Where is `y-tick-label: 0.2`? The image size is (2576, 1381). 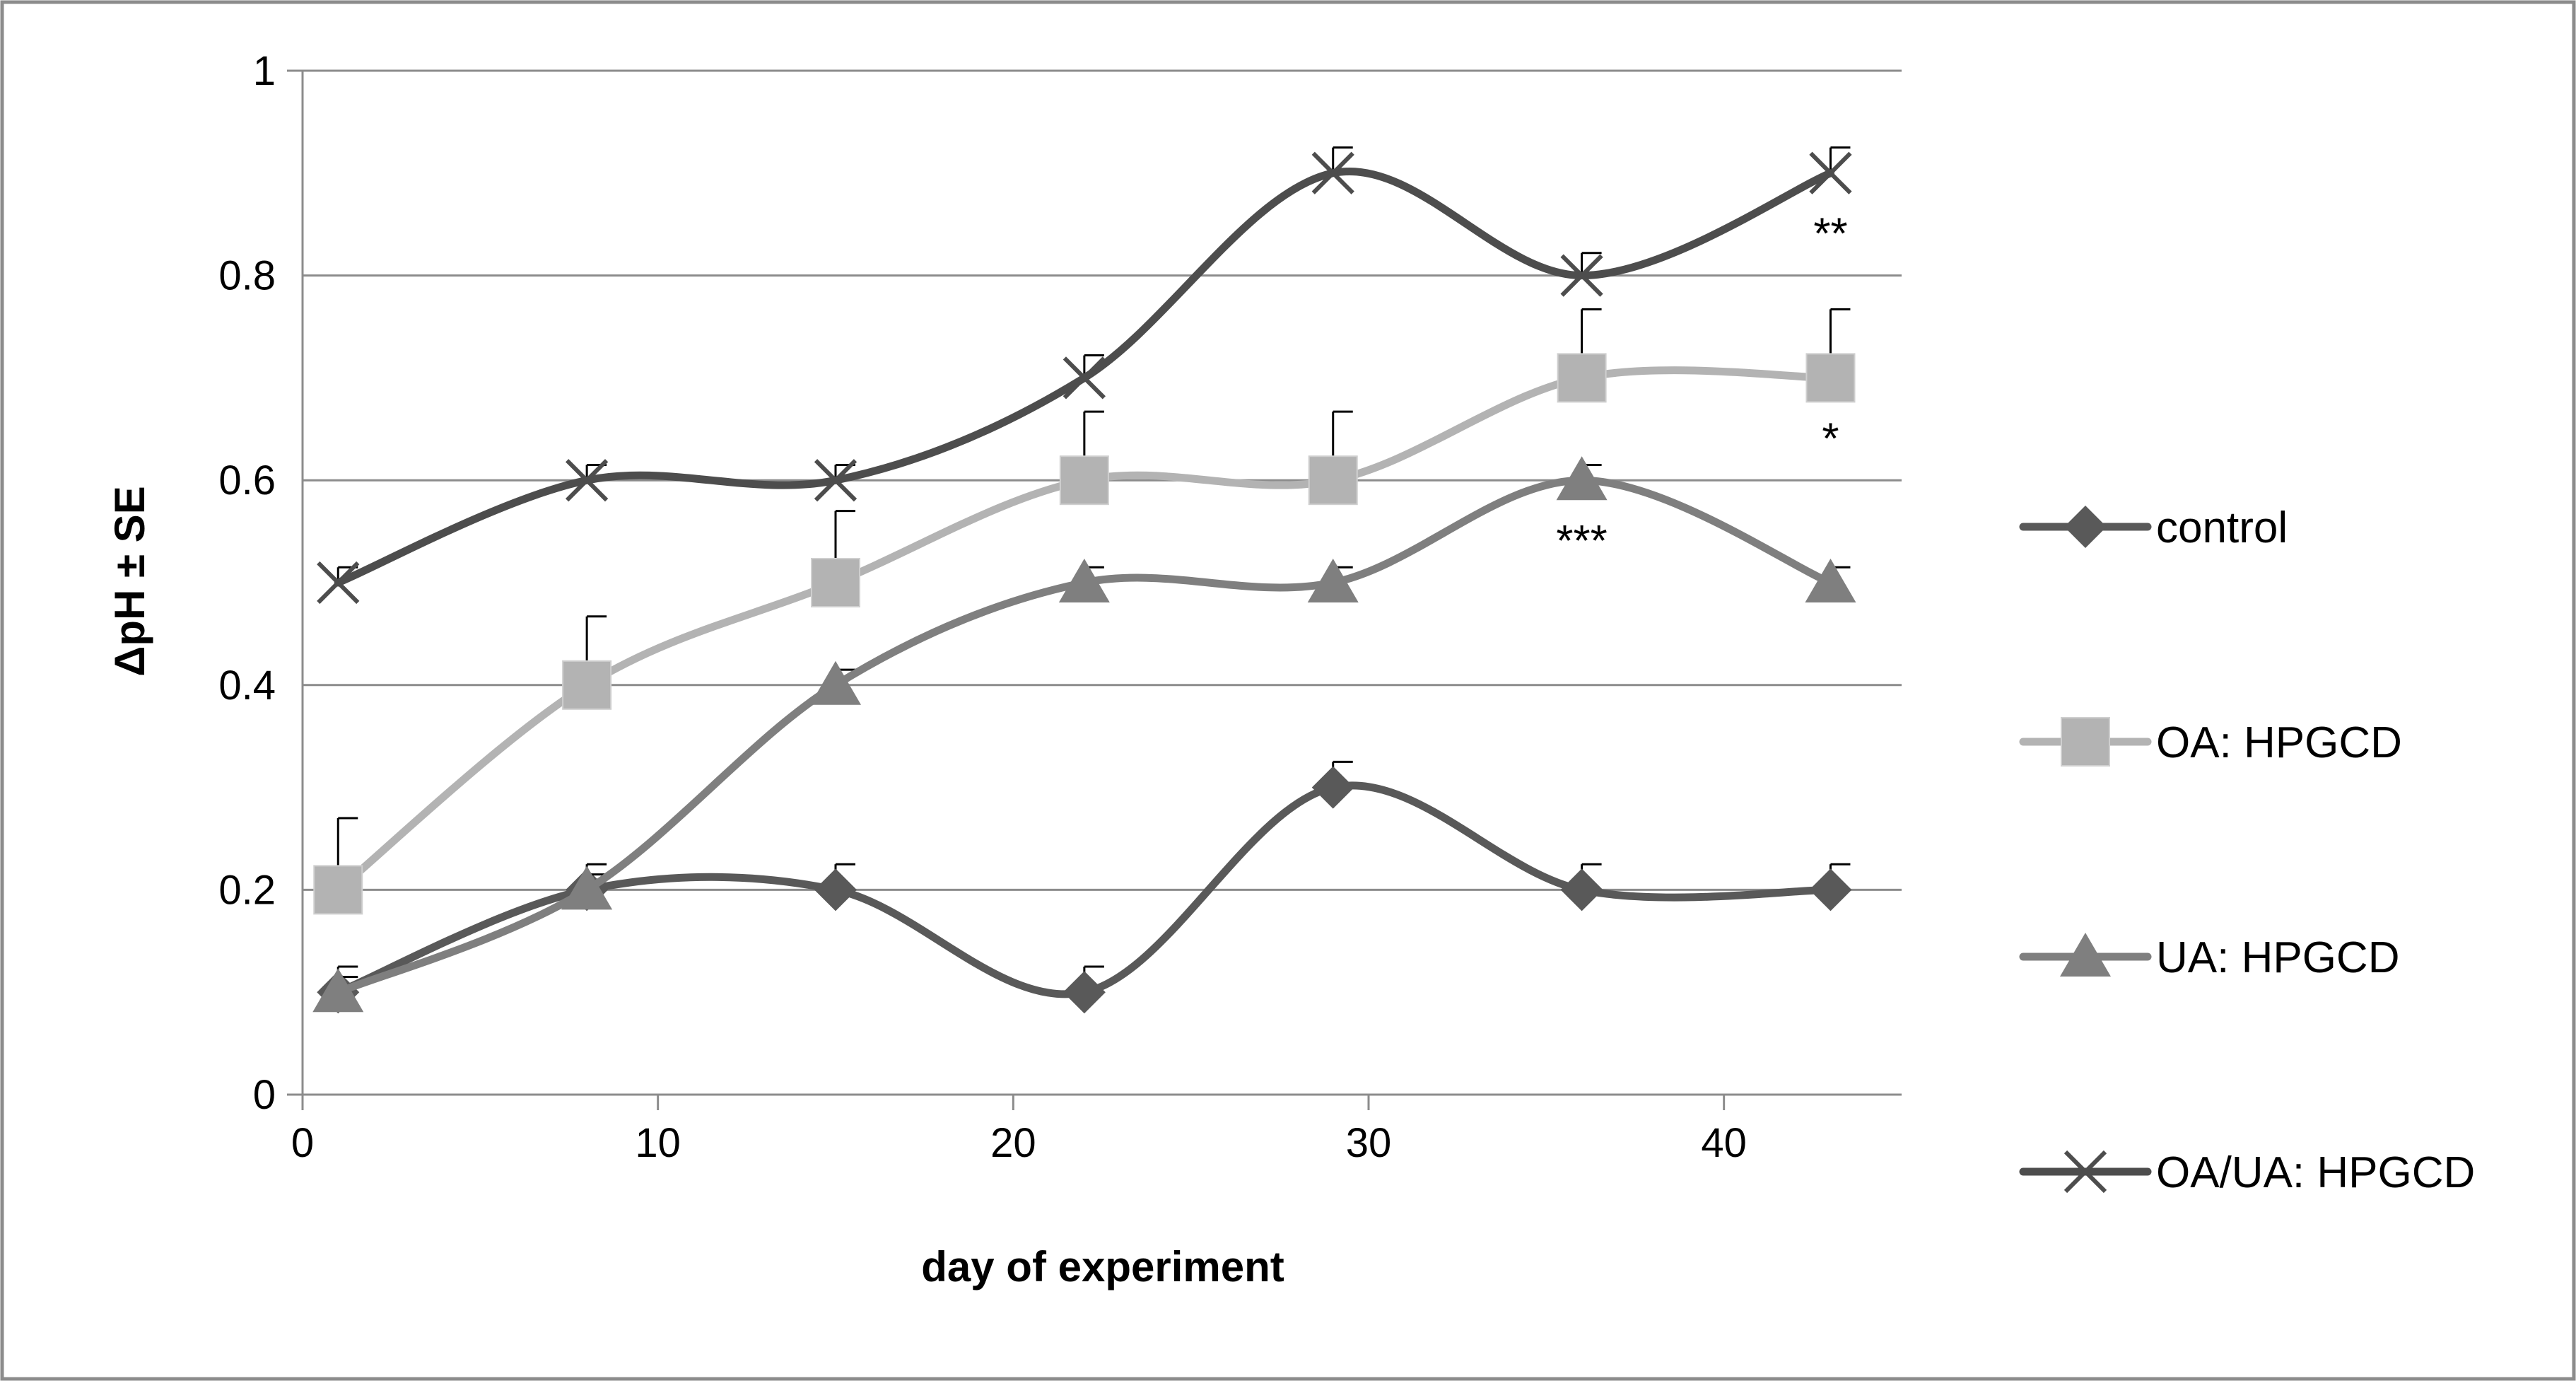
y-tick-label: 0.2 is located at coordinates (247, 890).